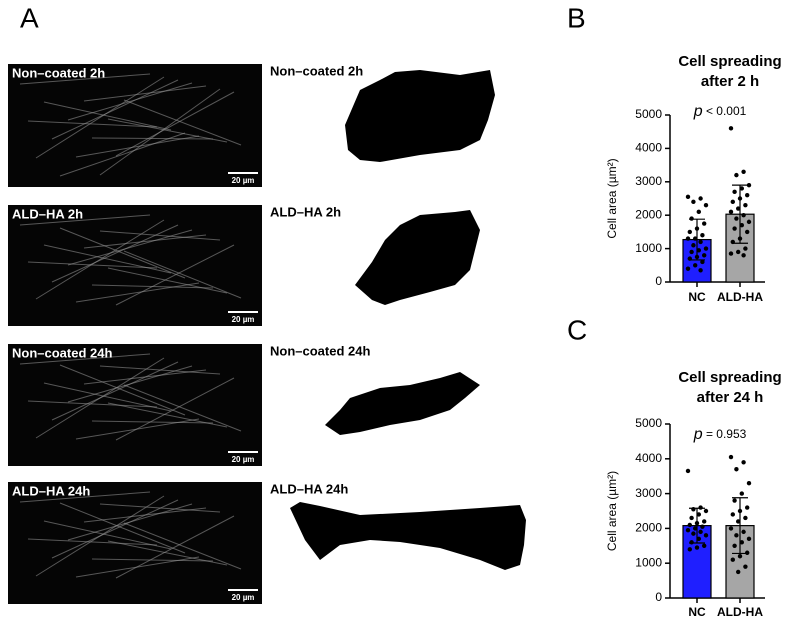 This screenshot has height=629, width=788. I want to click on p-value: p = 0.953, so click(720, 434).